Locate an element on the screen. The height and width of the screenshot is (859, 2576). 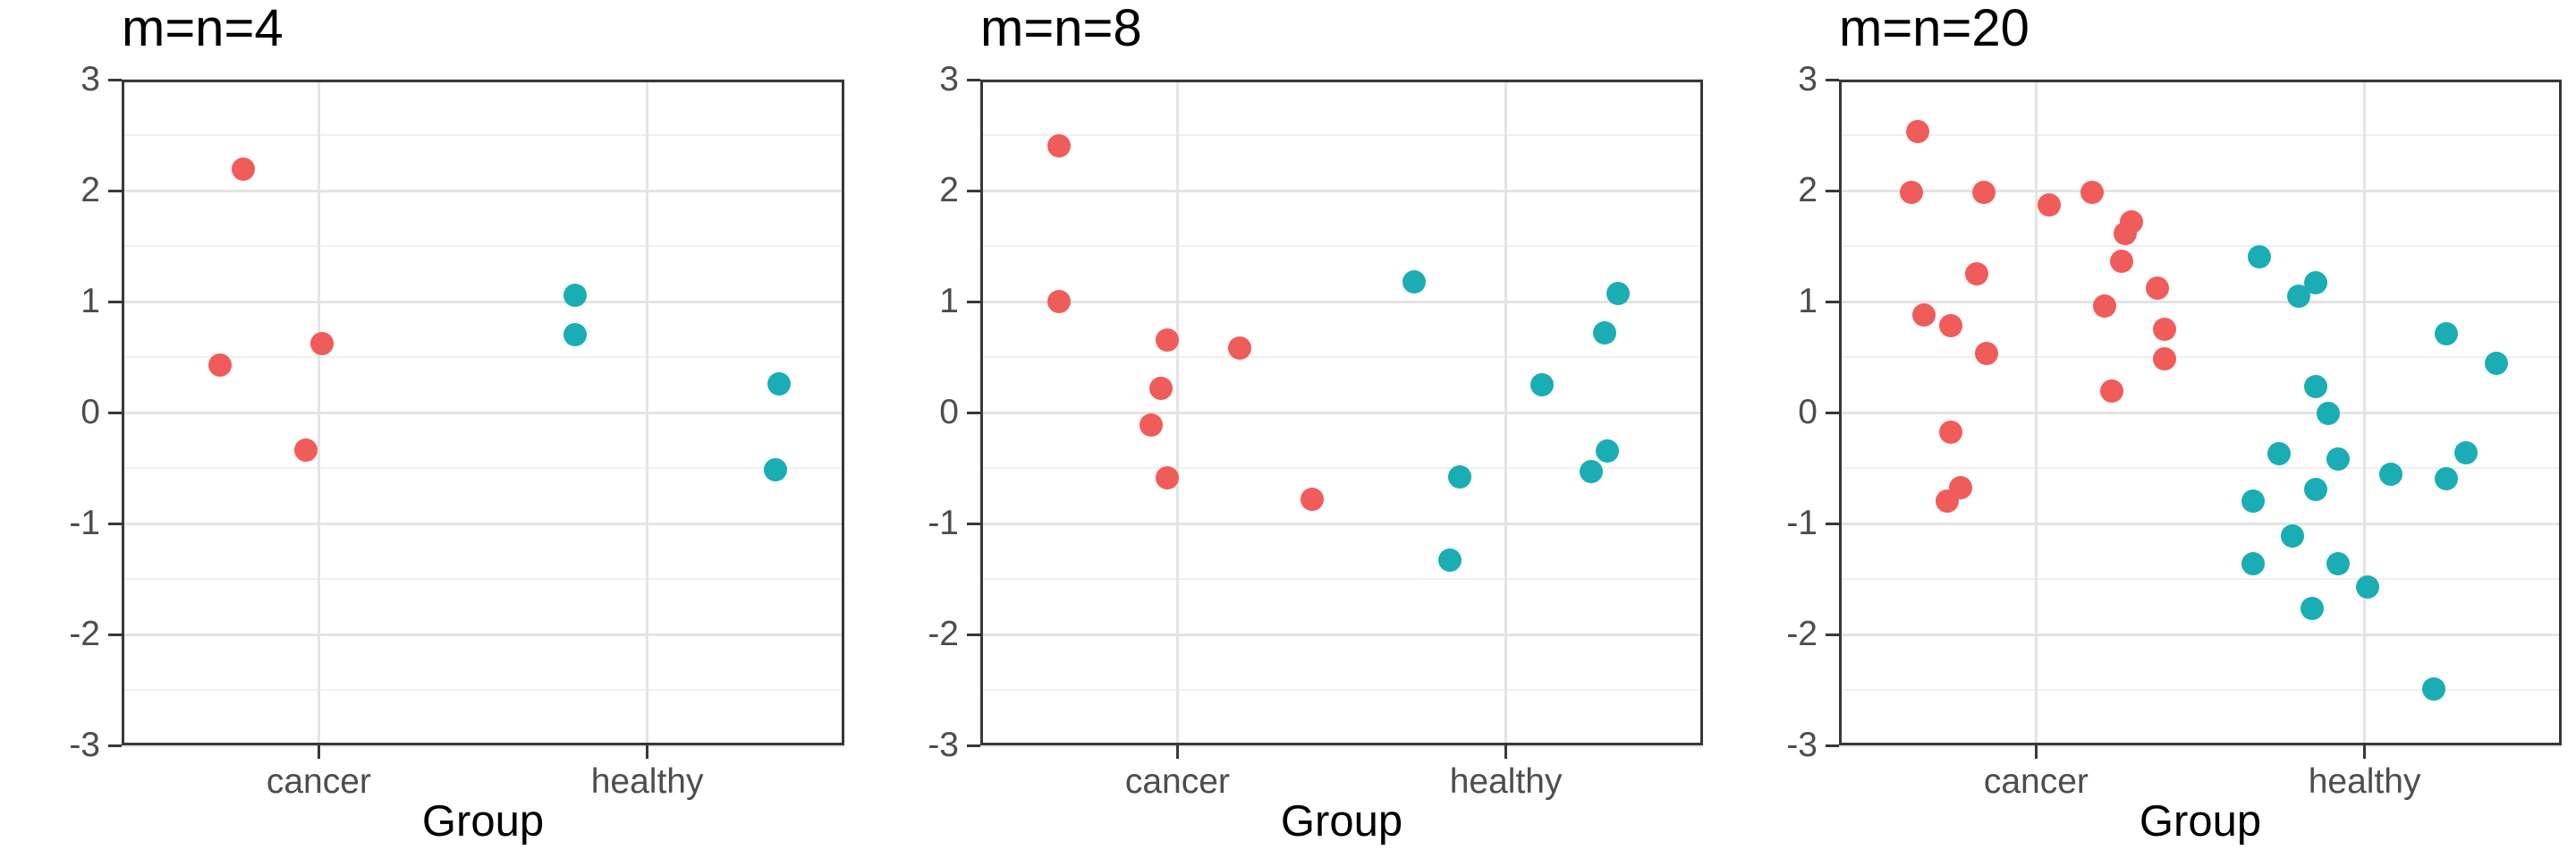
panel-title: m=n=8 is located at coordinates (1061, 28).